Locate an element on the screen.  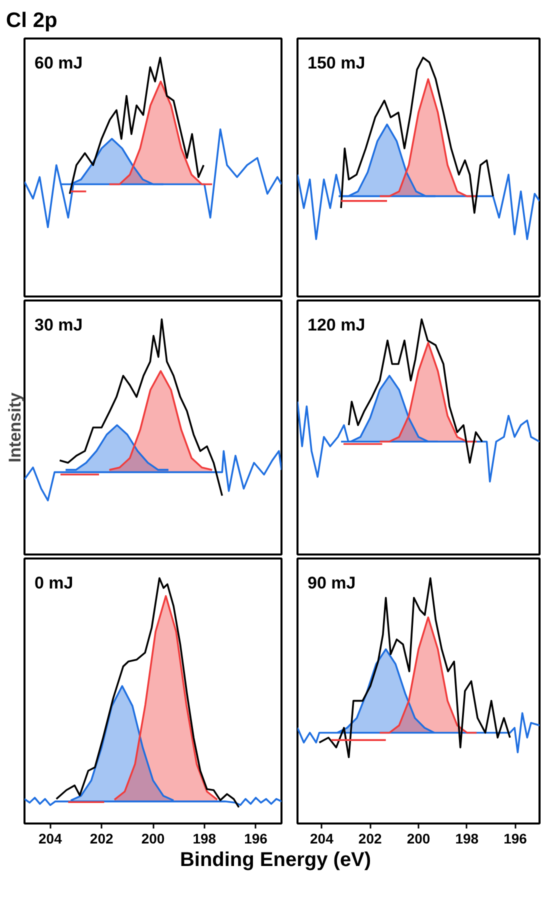
chart-title: Cl 2p is located at coordinates (32, 21).